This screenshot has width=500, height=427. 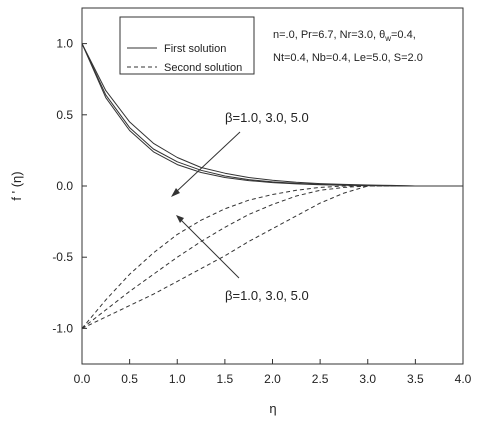 What do you see at coordinates (344, 36) in the screenshot?
I see `parameter-line-1: n=.0, Pr=6.7, Nr=3.0, θw=0.4,` at bounding box center [344, 36].